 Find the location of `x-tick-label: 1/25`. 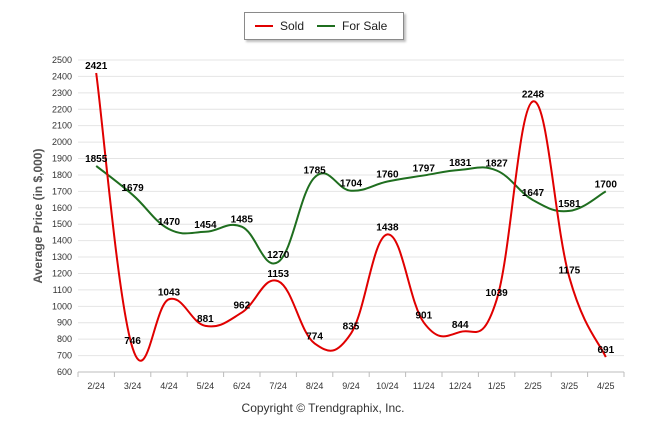

x-tick-label: 1/25 is located at coordinates (497, 386).